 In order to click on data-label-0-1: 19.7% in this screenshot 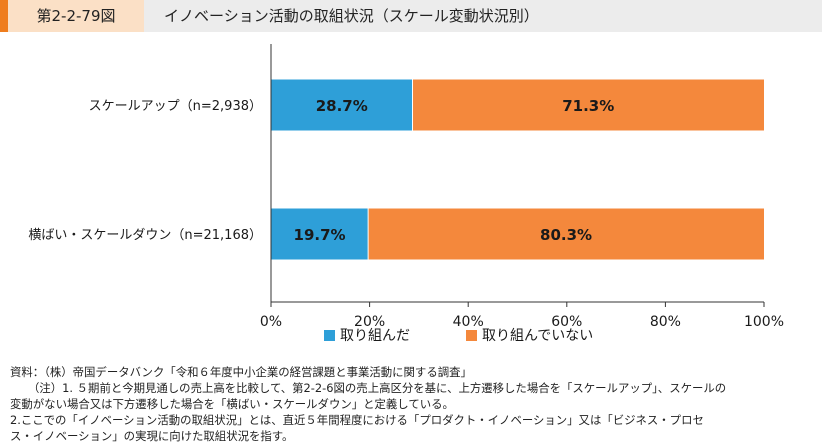, I will do `click(320, 235)`.